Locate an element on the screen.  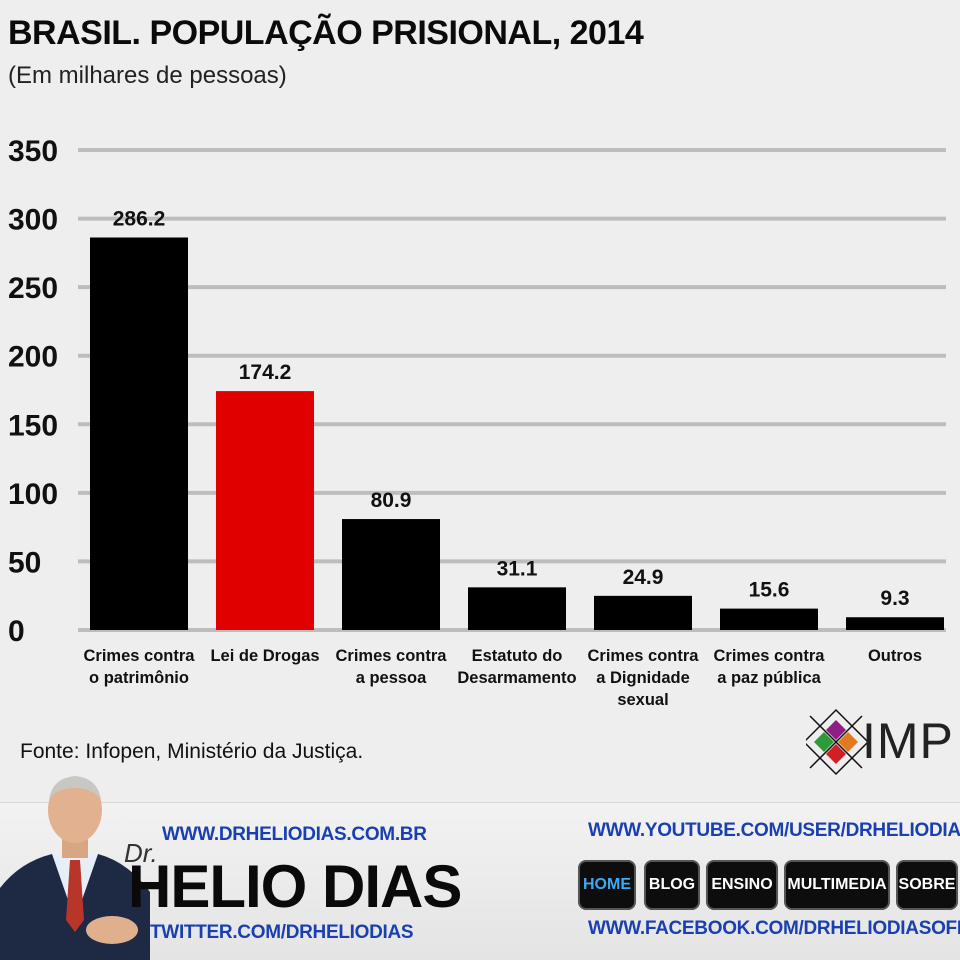
facebook-link: WWW.FACEBOOK.COM/DRHELIODIASOFICIAL is located at coordinates (774, 928).